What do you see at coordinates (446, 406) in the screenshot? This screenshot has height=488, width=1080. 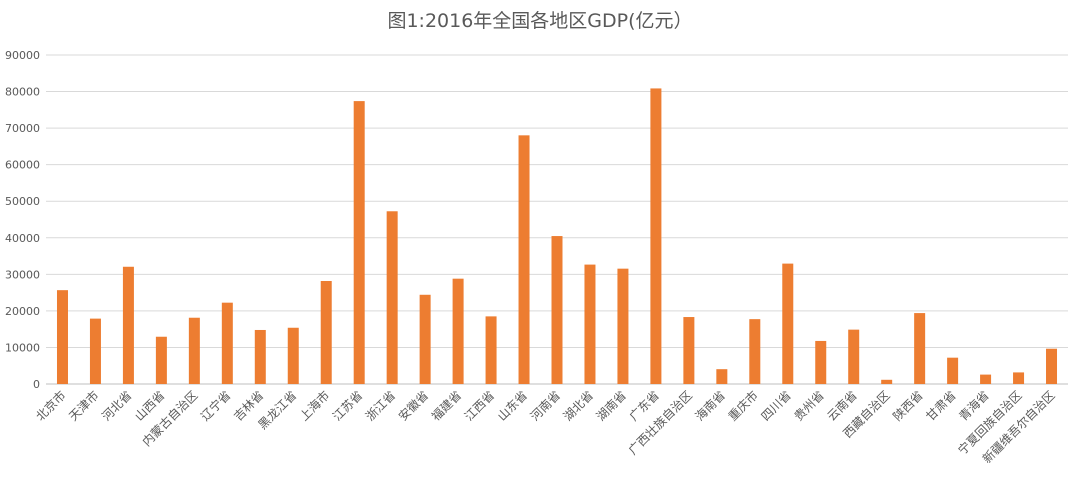 I see `x-tick-label: 福建省` at bounding box center [446, 406].